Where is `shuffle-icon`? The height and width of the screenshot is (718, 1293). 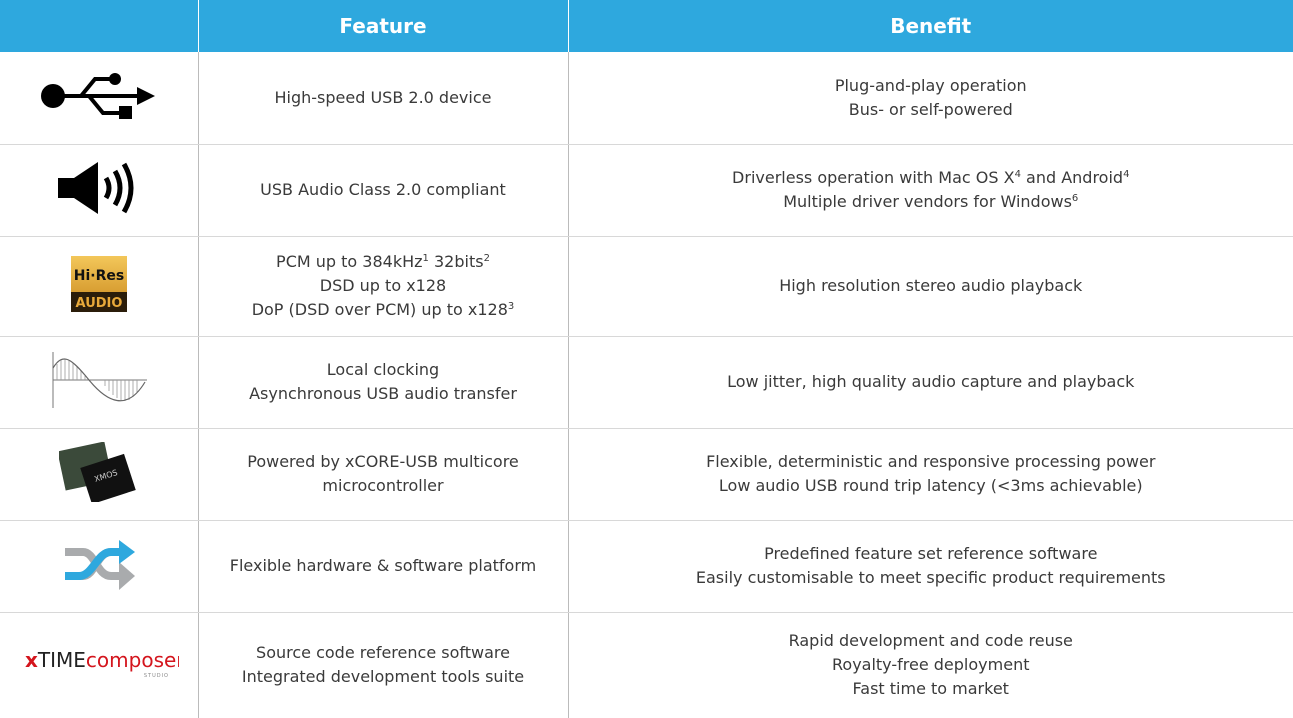 shuffle-icon is located at coordinates (99, 565).